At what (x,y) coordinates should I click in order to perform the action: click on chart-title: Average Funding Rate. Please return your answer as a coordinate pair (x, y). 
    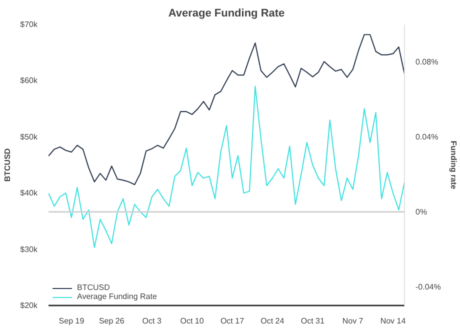
    Looking at the image, I should click on (226, 14).